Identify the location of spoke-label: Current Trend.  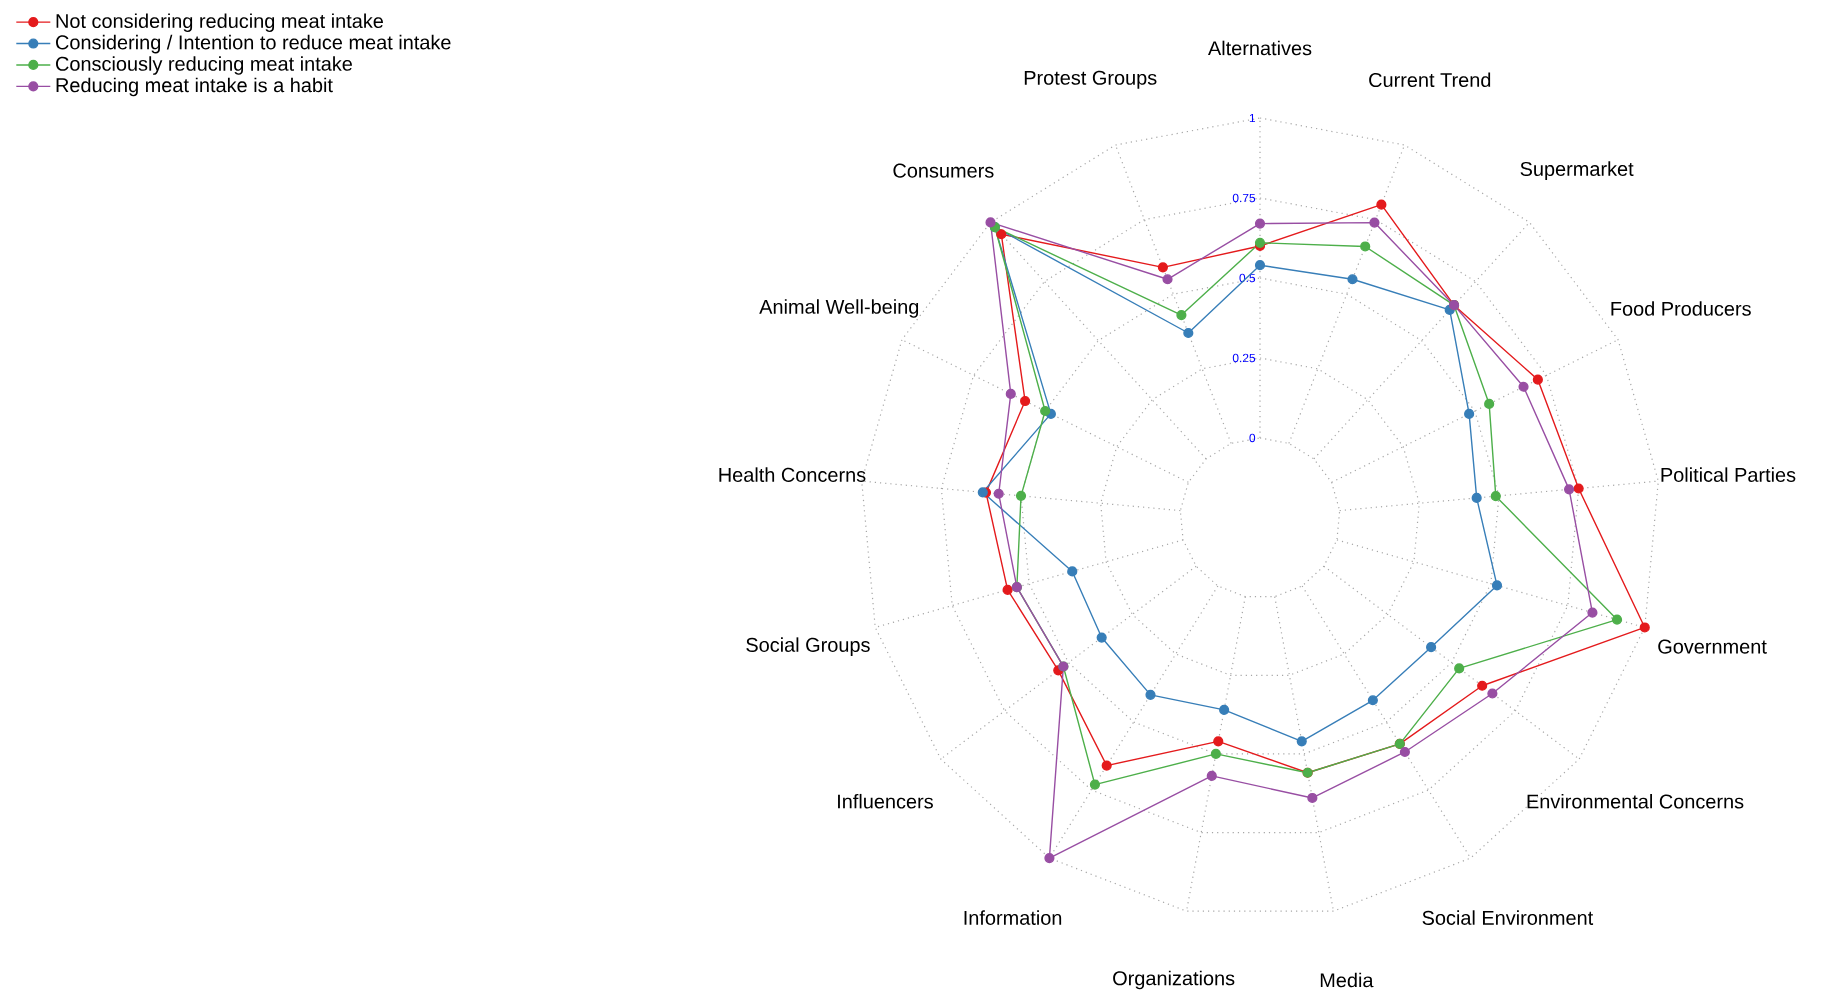
(1430, 80).